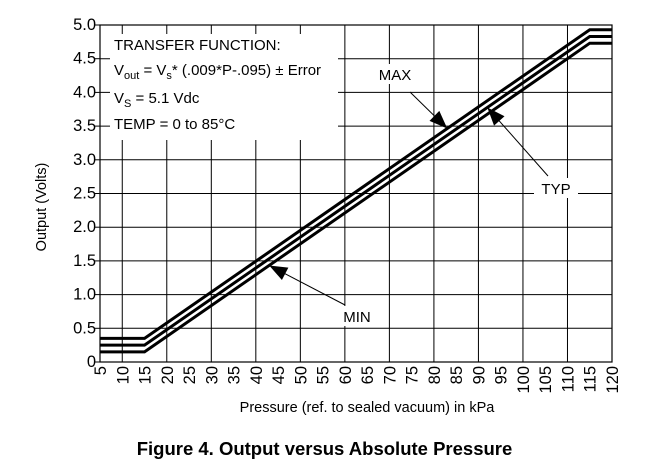  Describe the element at coordinates (568, 379) in the screenshot. I see `x-tick-label: 110` at that location.